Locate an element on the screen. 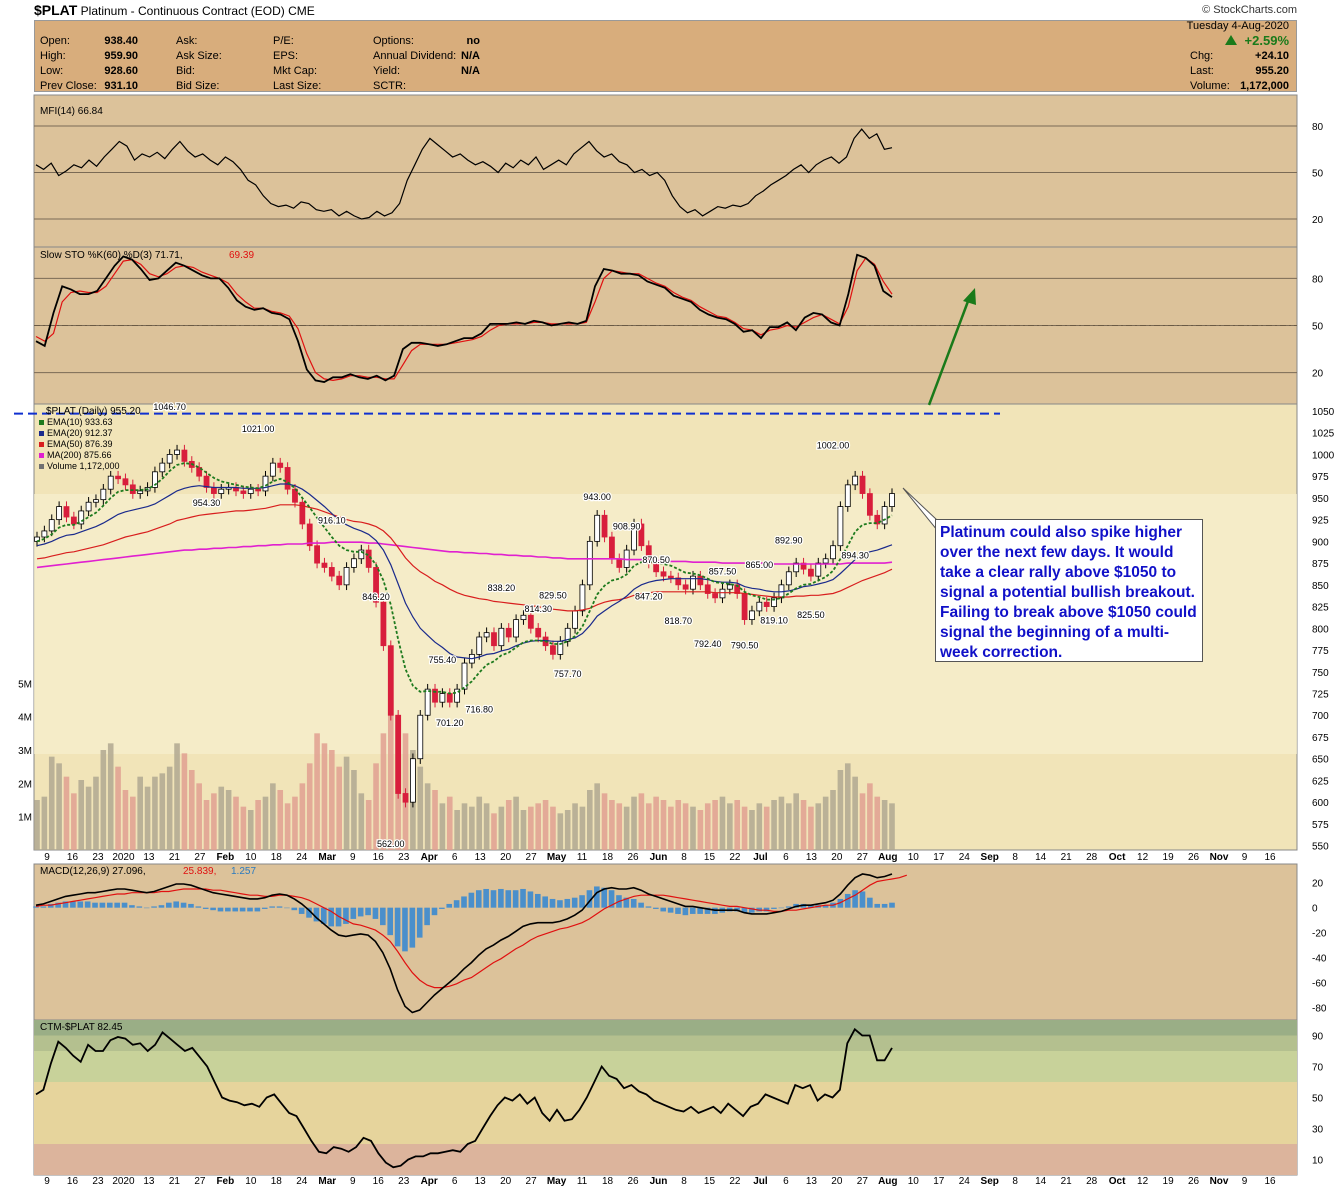 This screenshot has width=1340, height=1192. x-axis-label-bottom: Aug is located at coordinates (887, 1181).